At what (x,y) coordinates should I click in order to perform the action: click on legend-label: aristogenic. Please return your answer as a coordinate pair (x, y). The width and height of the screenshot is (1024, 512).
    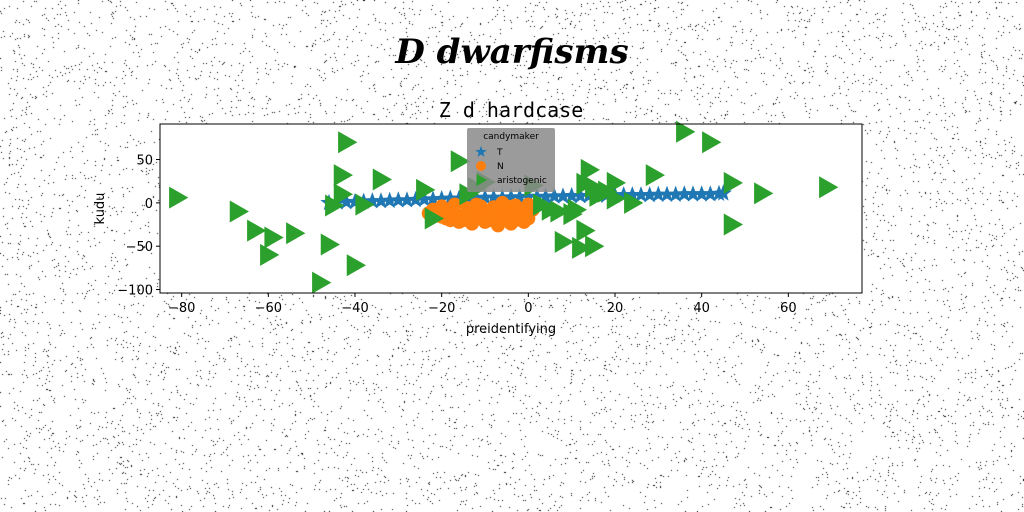
    Looking at the image, I should click on (522, 181).